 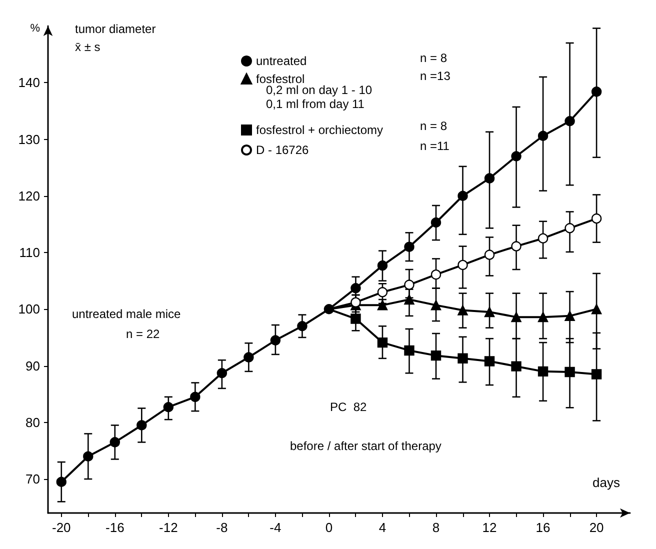 What do you see at coordinates (115, 29) in the screenshot?
I see `chart-title: tumor diameter` at bounding box center [115, 29].